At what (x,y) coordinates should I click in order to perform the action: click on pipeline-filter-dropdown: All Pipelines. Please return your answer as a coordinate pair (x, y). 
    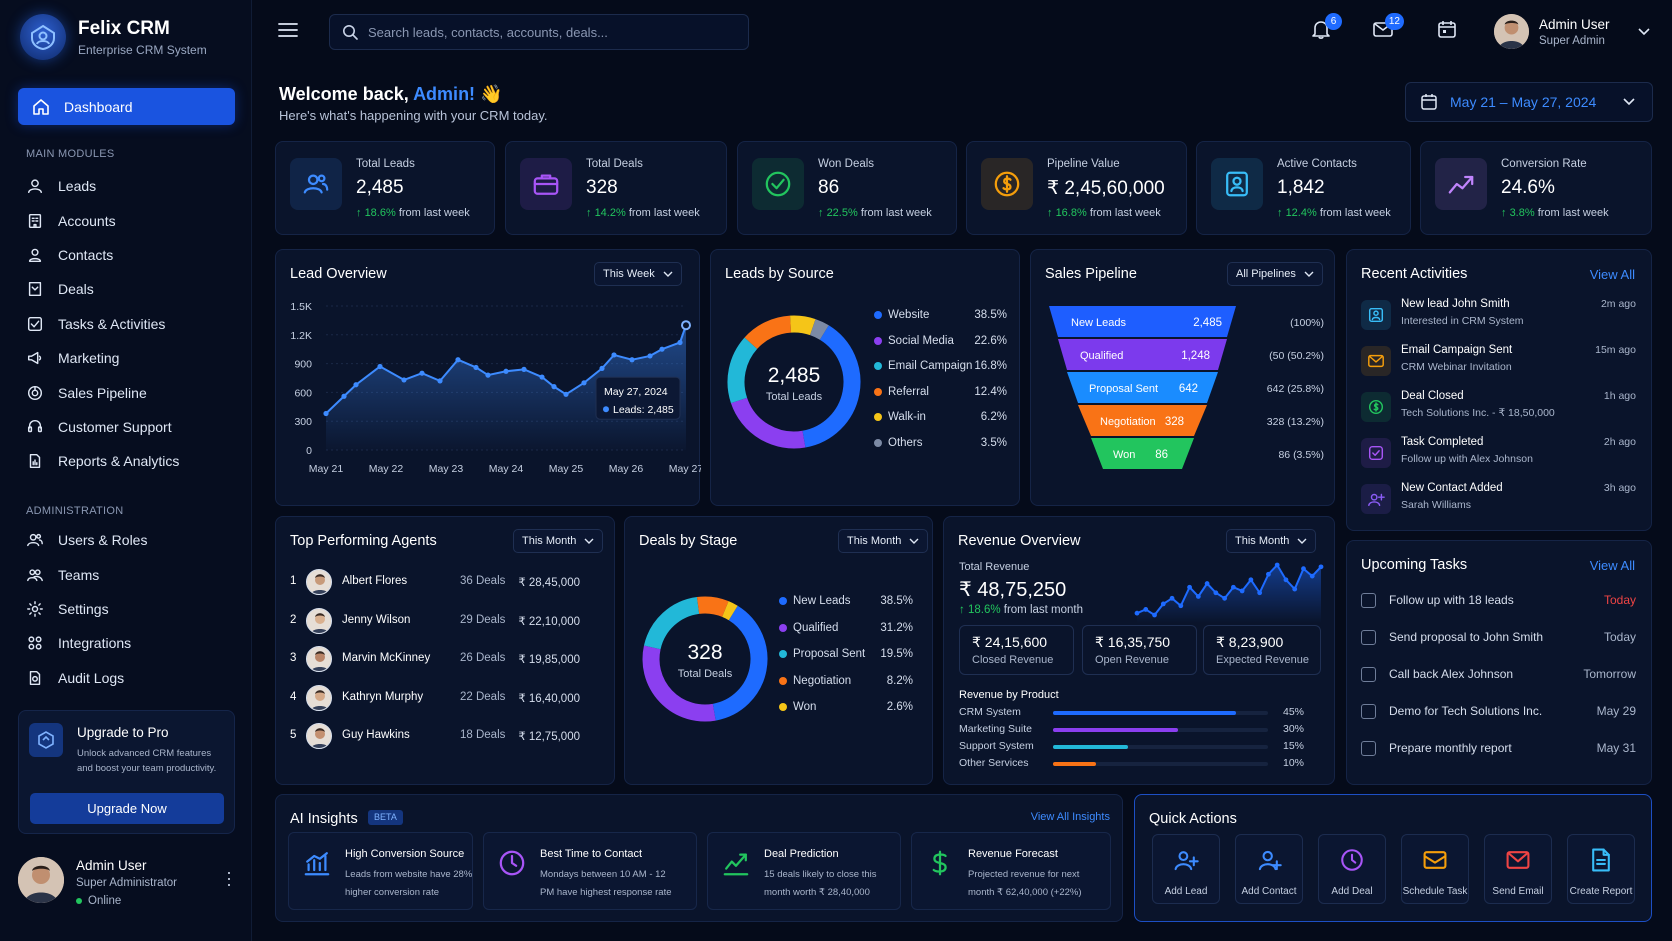
    Looking at the image, I should click on (1275, 274).